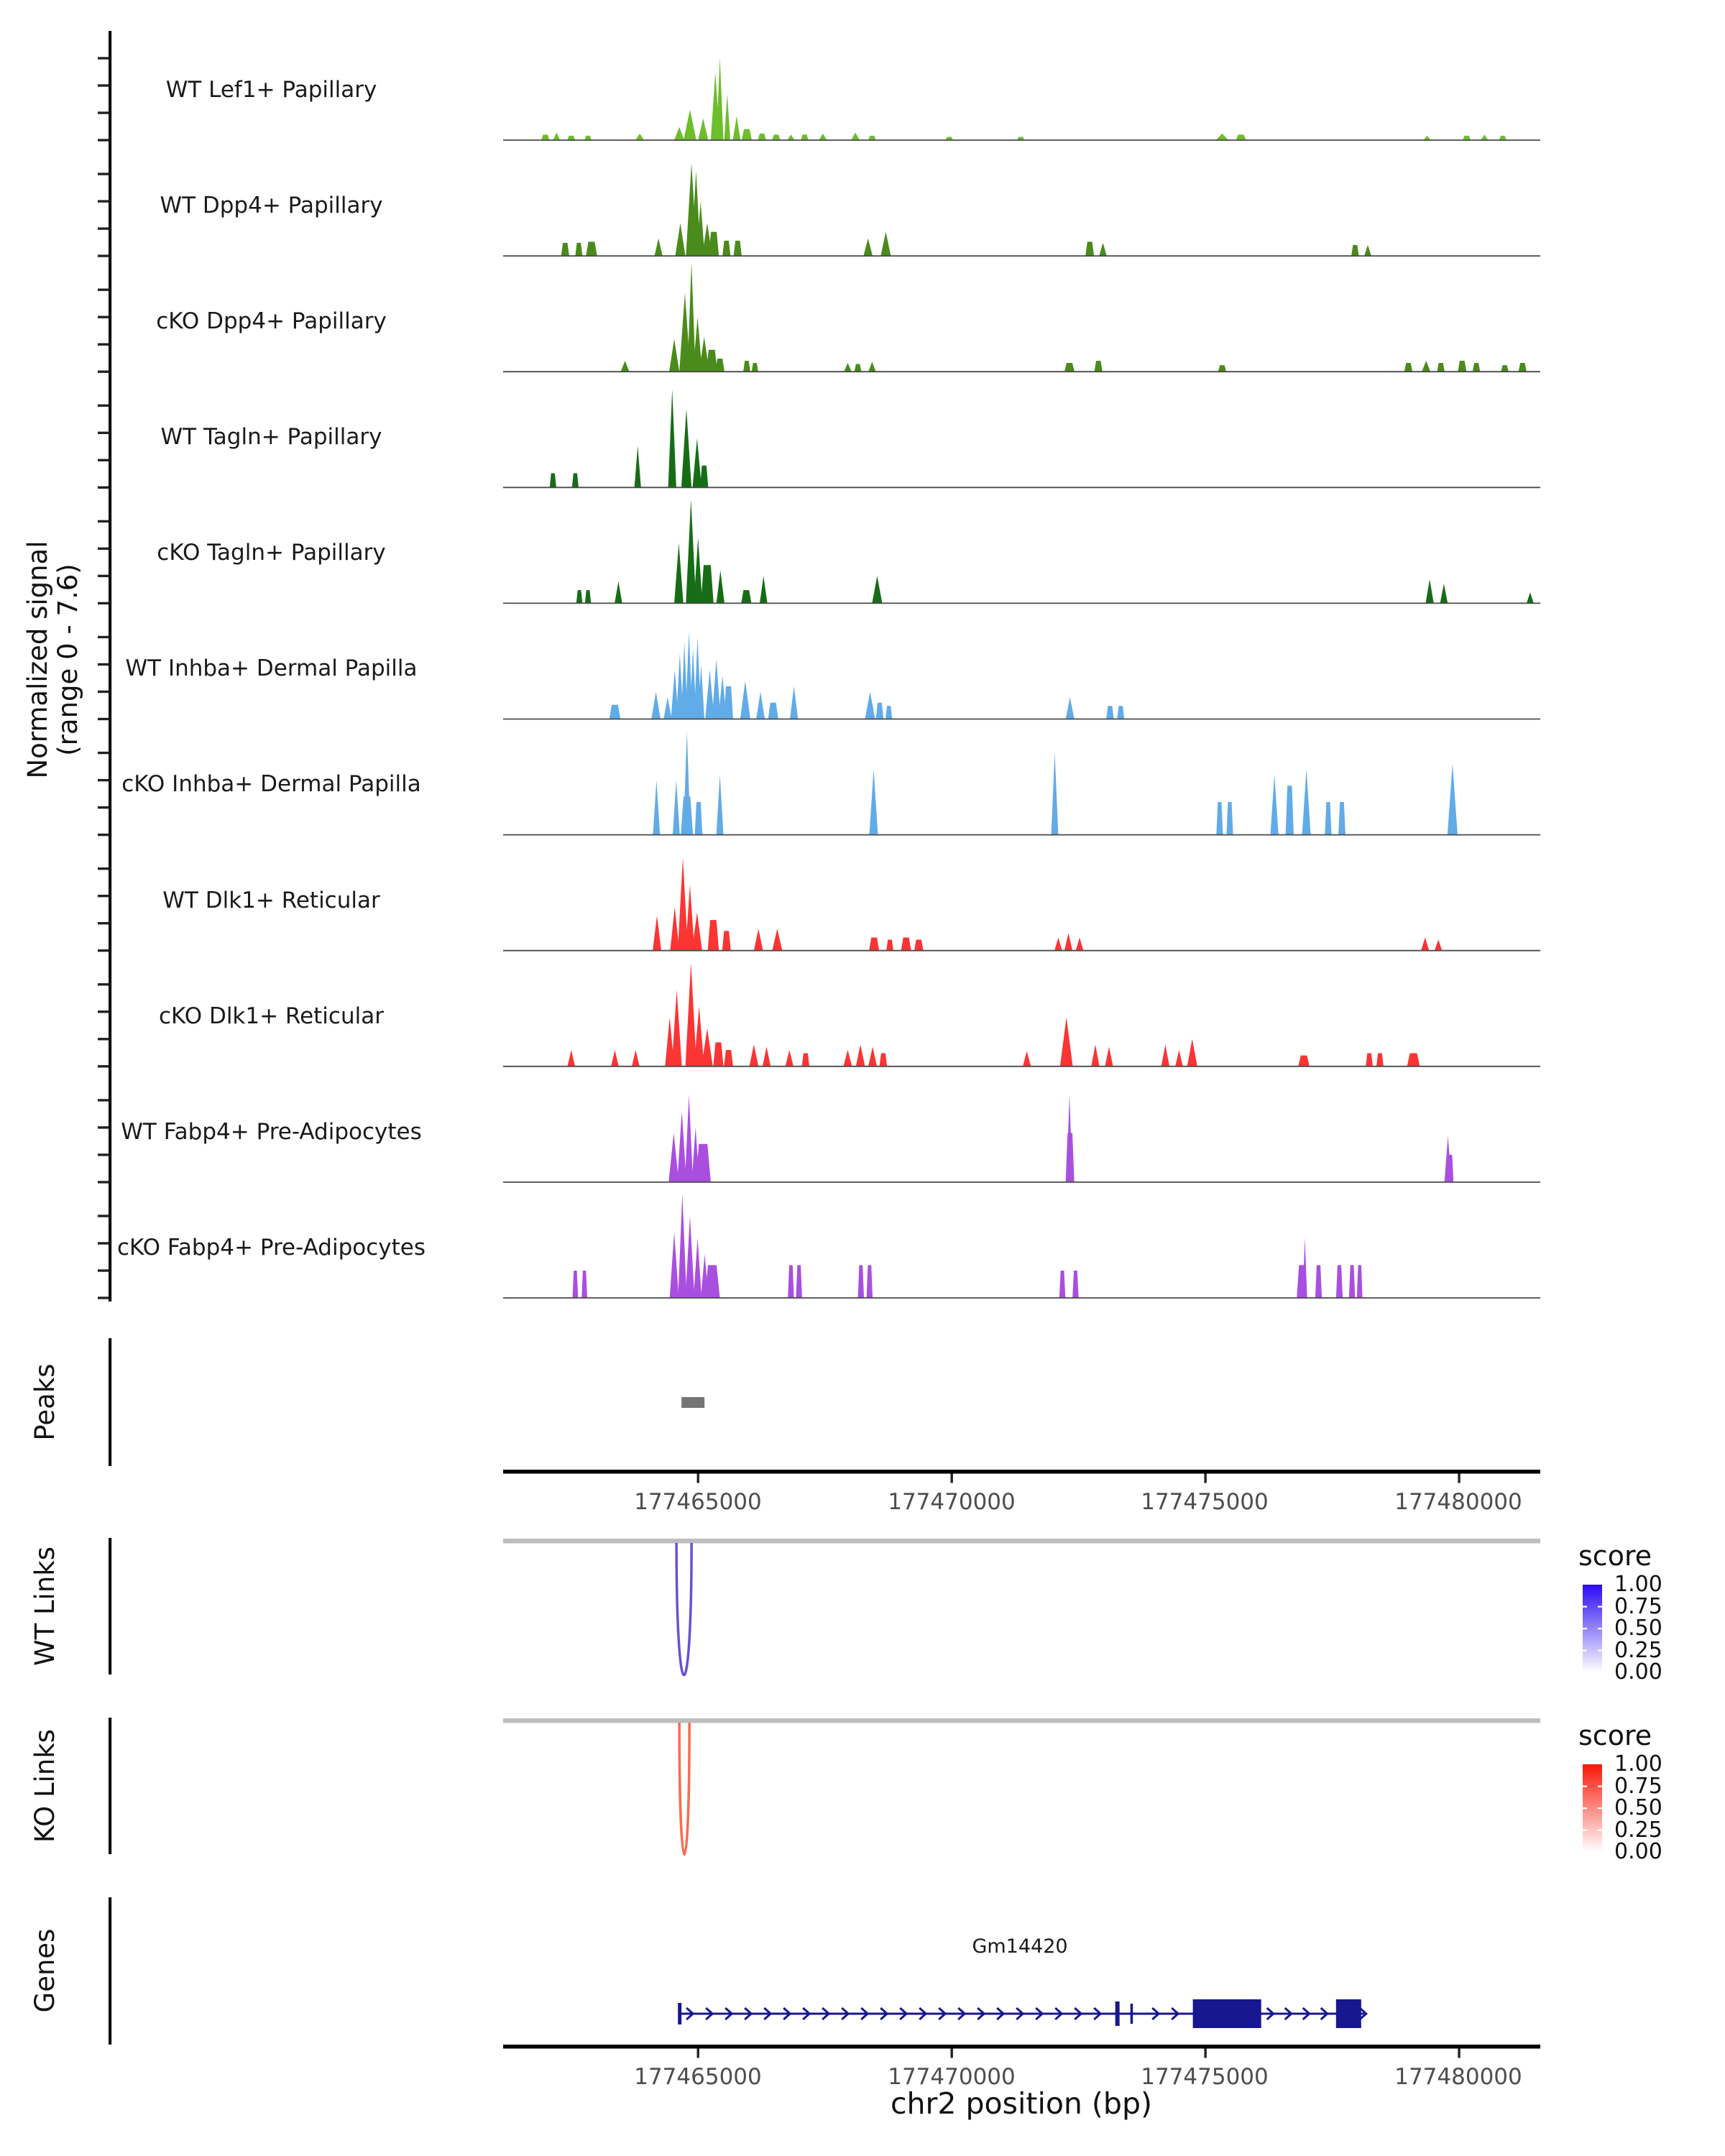 The width and height of the screenshot is (1725, 2156). I want to click on wt-score-0.00: 0.00, so click(1638, 1672).